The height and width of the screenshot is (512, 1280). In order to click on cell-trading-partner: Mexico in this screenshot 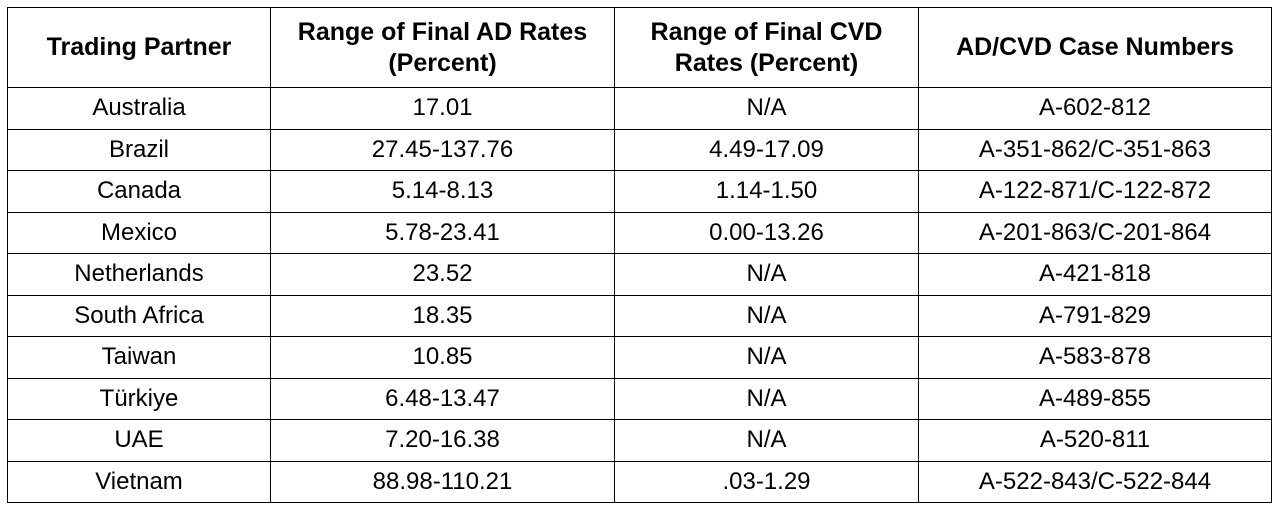, I will do `click(139, 232)`.